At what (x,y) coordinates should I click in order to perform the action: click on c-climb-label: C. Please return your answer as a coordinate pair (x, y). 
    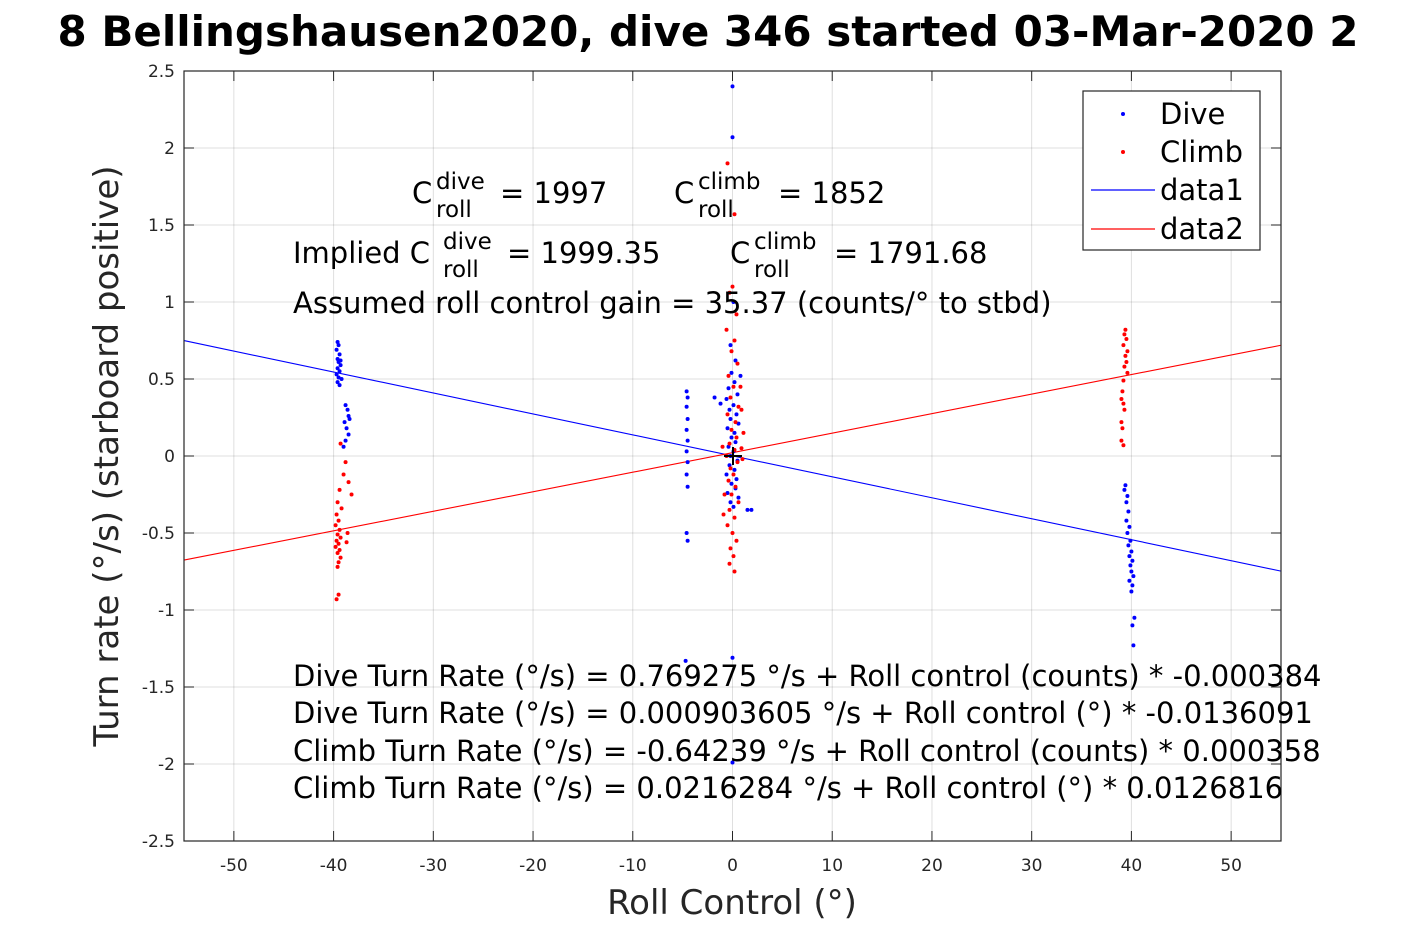
    Looking at the image, I should click on (684, 193).